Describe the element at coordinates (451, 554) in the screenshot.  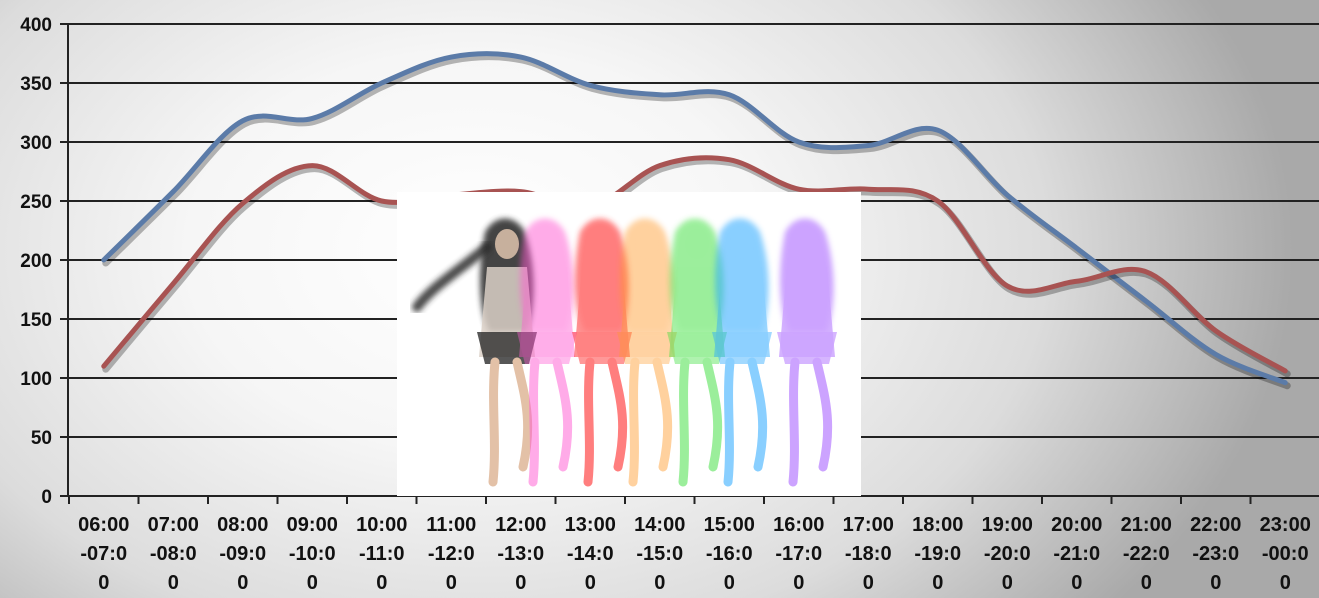
I see `x-tick-label: 11:00 -12:0 0` at that location.